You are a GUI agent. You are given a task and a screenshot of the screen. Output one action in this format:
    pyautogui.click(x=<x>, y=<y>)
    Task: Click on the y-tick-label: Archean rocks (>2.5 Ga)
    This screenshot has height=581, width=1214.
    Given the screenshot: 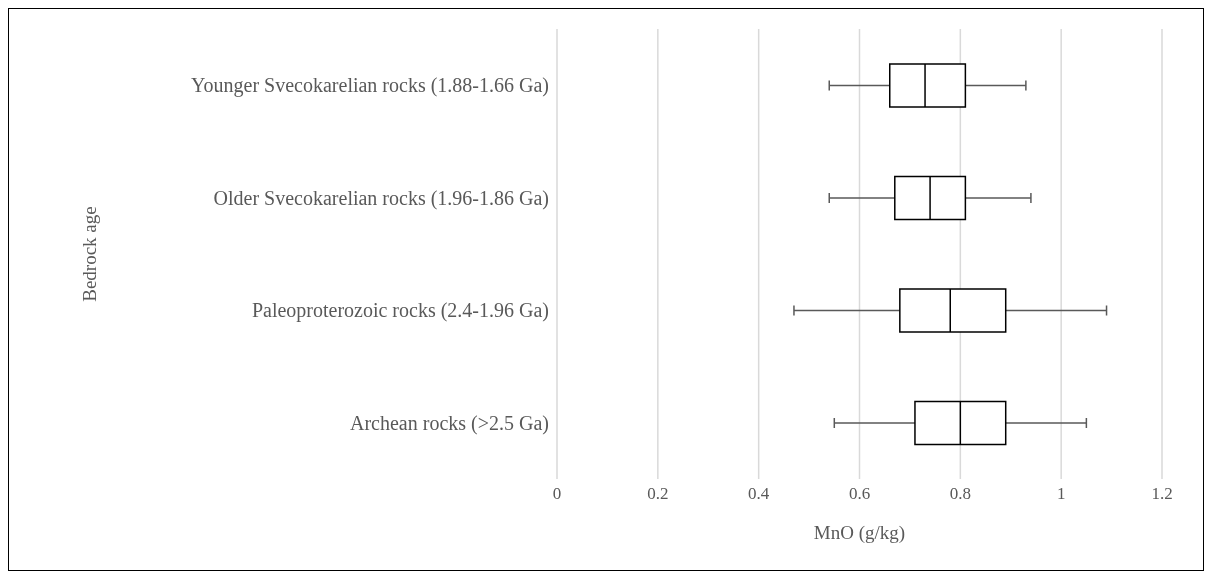 What is the action you would take?
    pyautogui.click(x=449, y=423)
    